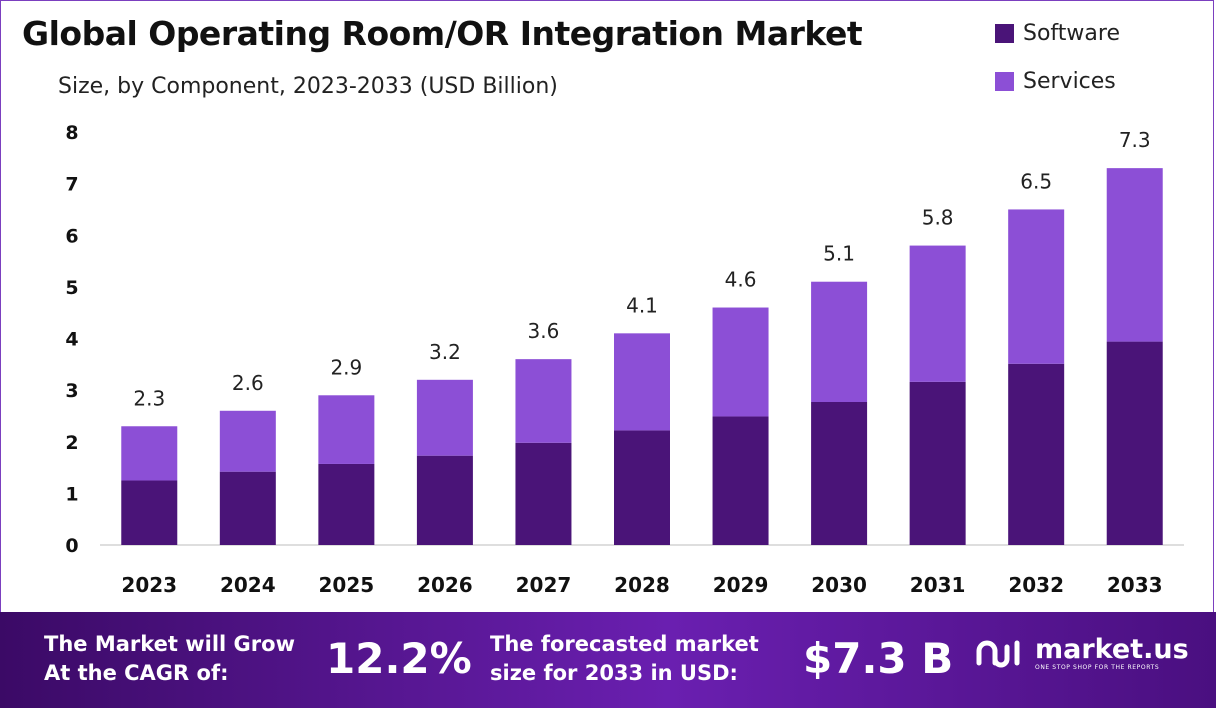 This screenshot has width=1216, height=708. What do you see at coordinates (71, 443) in the screenshot?
I see `y-tick-label: 2` at bounding box center [71, 443].